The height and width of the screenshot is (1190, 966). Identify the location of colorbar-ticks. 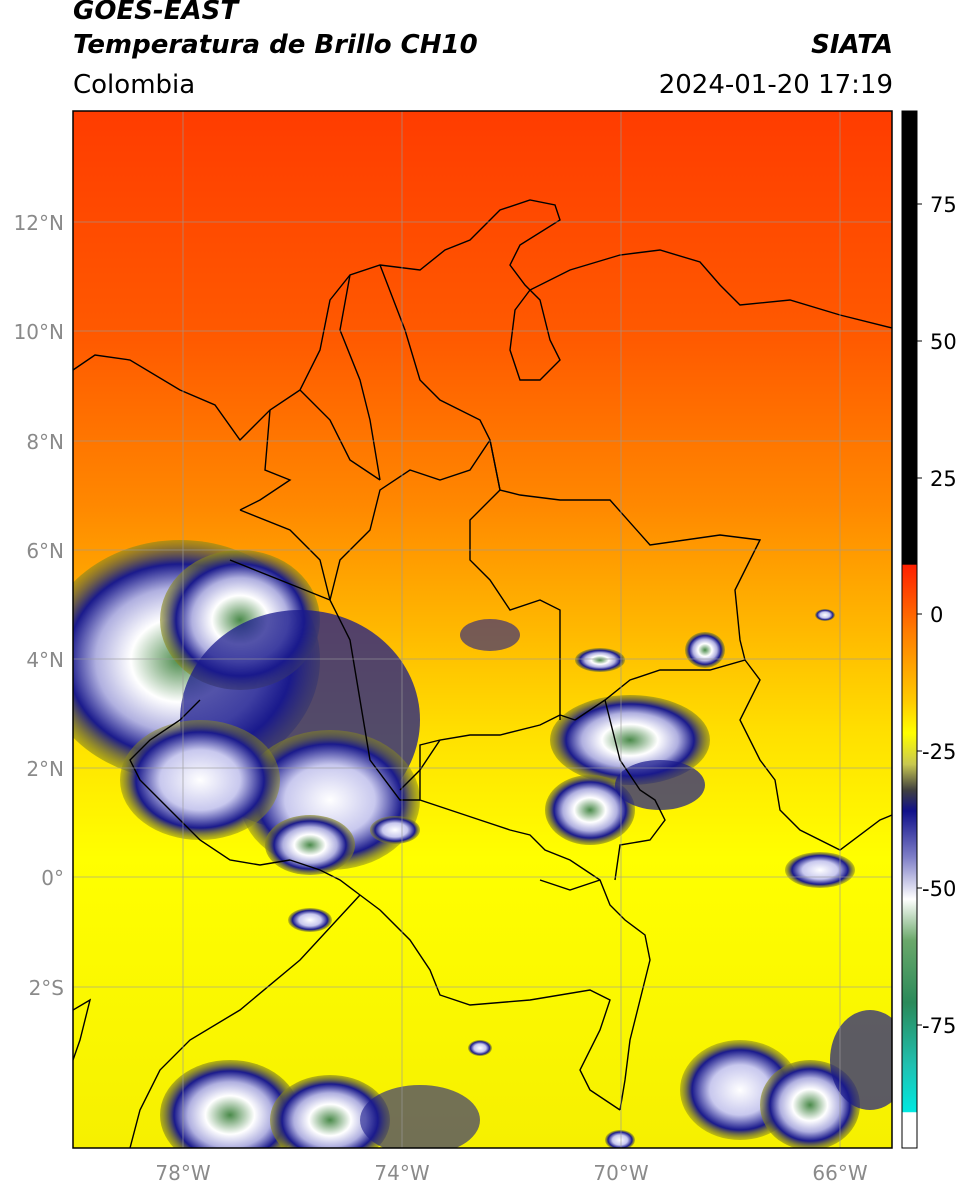
(919, 614).